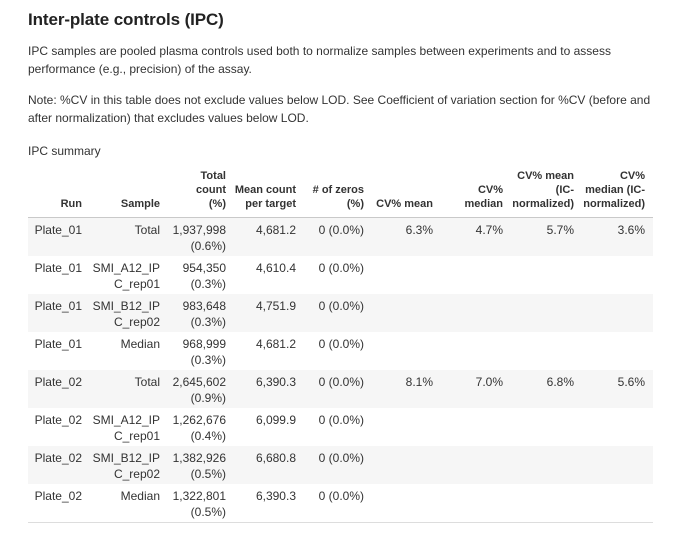 The image size is (681, 533). What do you see at coordinates (129, 192) in the screenshot?
I see `column-header-sample: Sample` at bounding box center [129, 192].